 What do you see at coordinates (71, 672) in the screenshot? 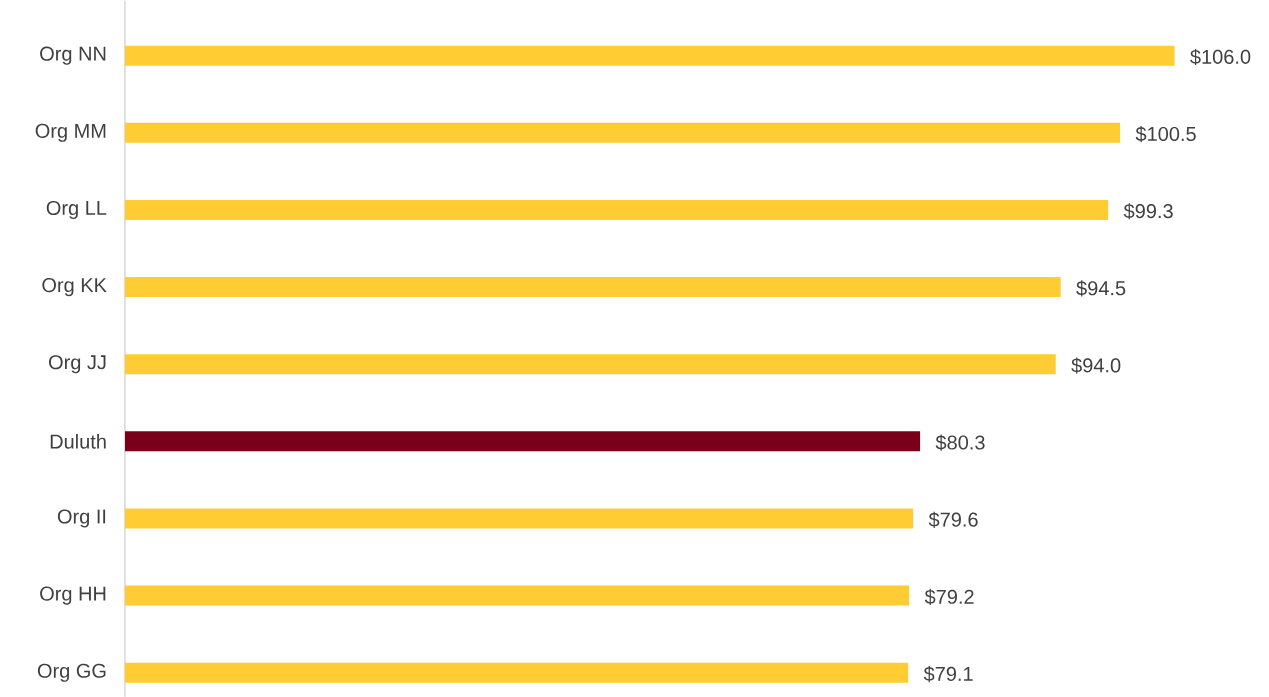
I see `y-tick-label: Org GG` at bounding box center [71, 672].